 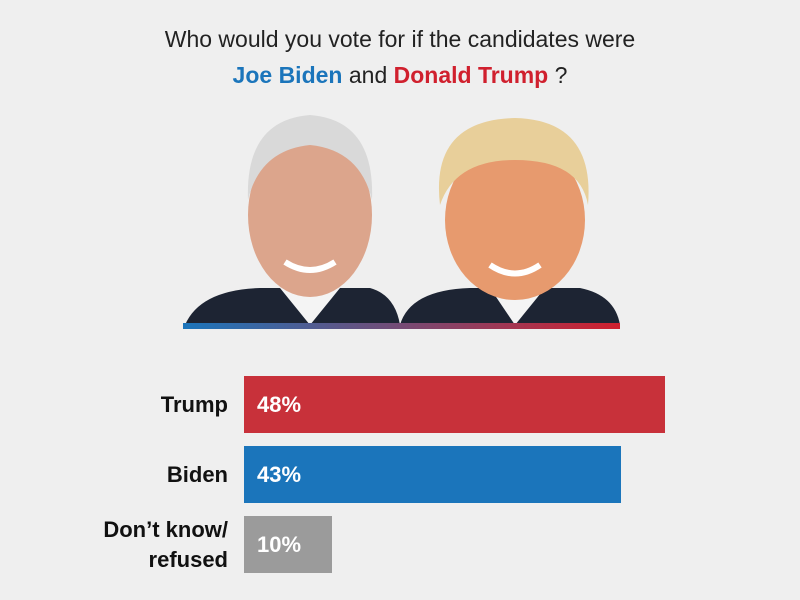 I want to click on title-name: Donald Trump, so click(x=471, y=75).